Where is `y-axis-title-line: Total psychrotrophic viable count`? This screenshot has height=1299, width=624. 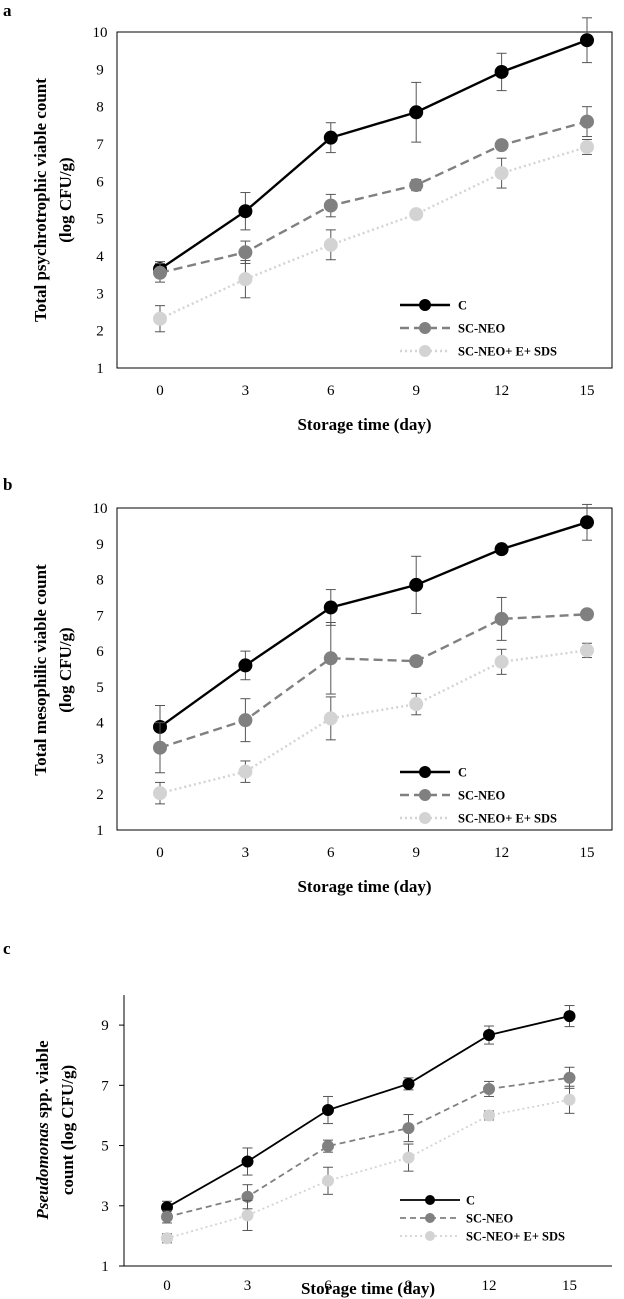
y-axis-title-line: Total psychrotrophic viable count is located at coordinates (40, 200).